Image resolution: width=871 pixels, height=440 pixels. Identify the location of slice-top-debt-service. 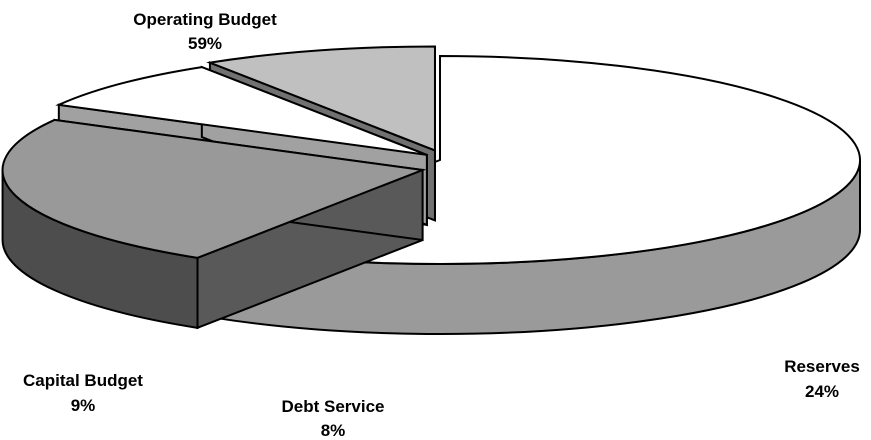
(241, 111).